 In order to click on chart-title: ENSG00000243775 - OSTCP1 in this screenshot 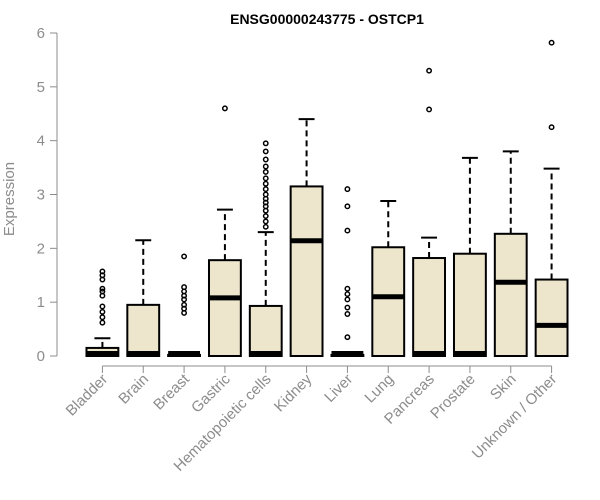, I will do `click(327, 19)`.